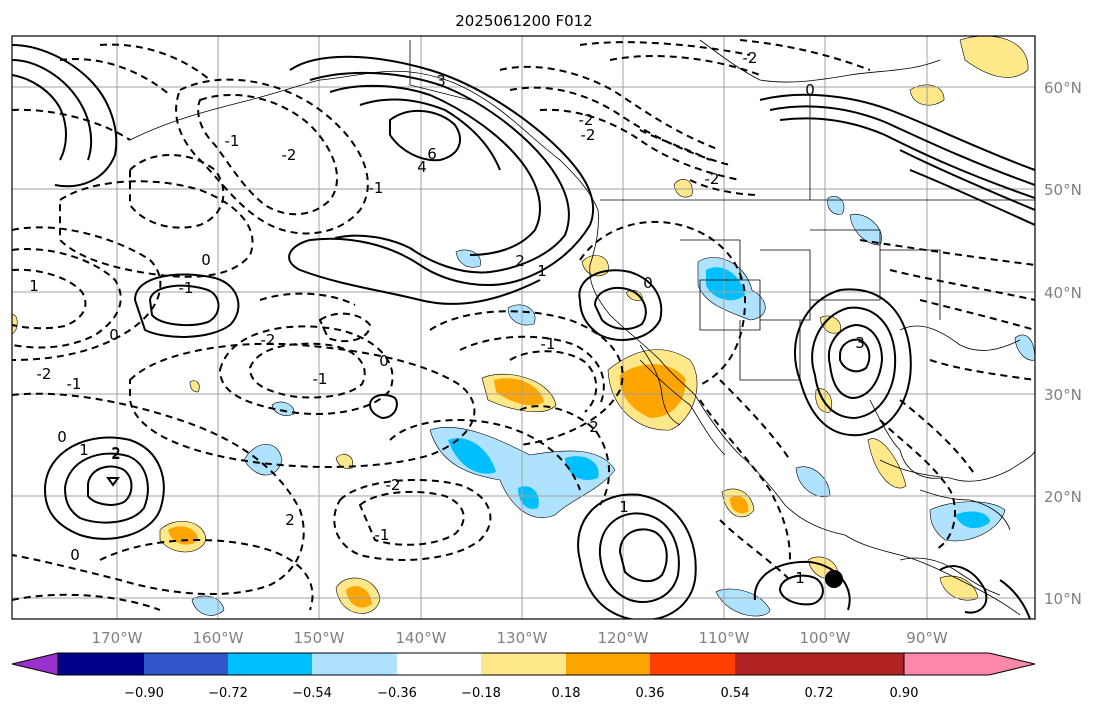  Describe the element at coordinates (904, 693) in the screenshot. I see `colorbar-tick-label: 0.90` at that location.